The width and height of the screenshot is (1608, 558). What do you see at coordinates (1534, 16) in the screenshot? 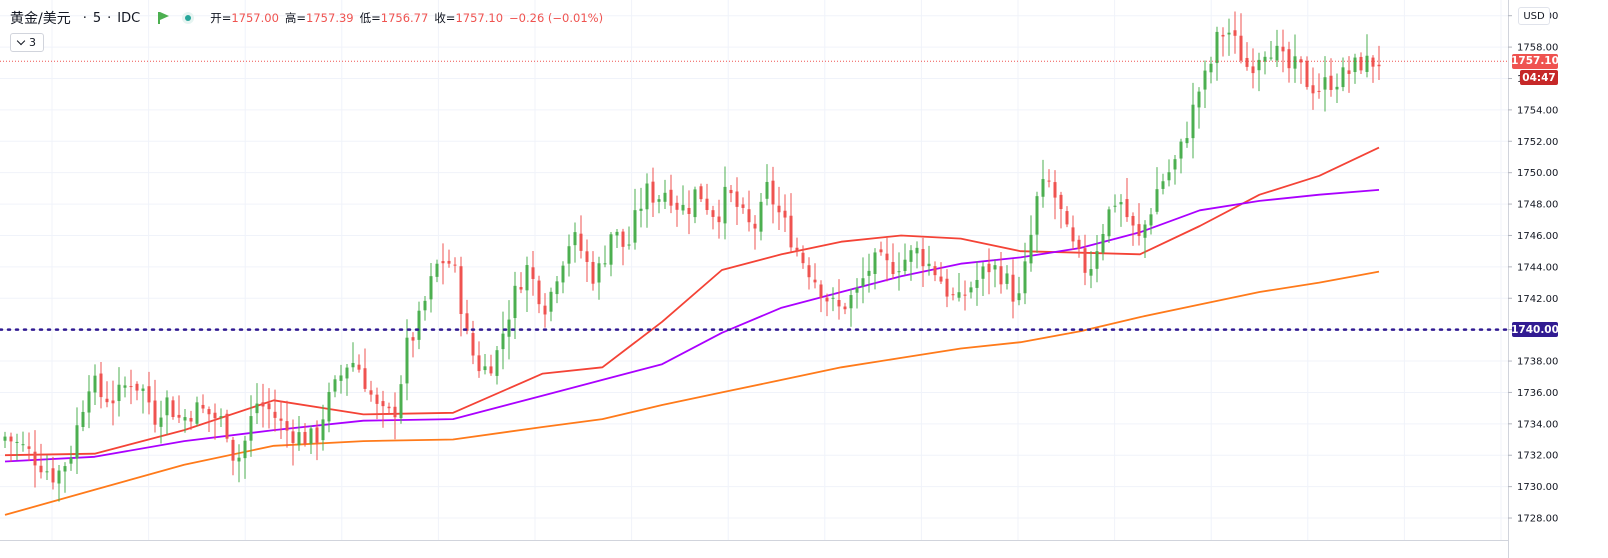
I see `currency-button: USD` at bounding box center [1534, 16].